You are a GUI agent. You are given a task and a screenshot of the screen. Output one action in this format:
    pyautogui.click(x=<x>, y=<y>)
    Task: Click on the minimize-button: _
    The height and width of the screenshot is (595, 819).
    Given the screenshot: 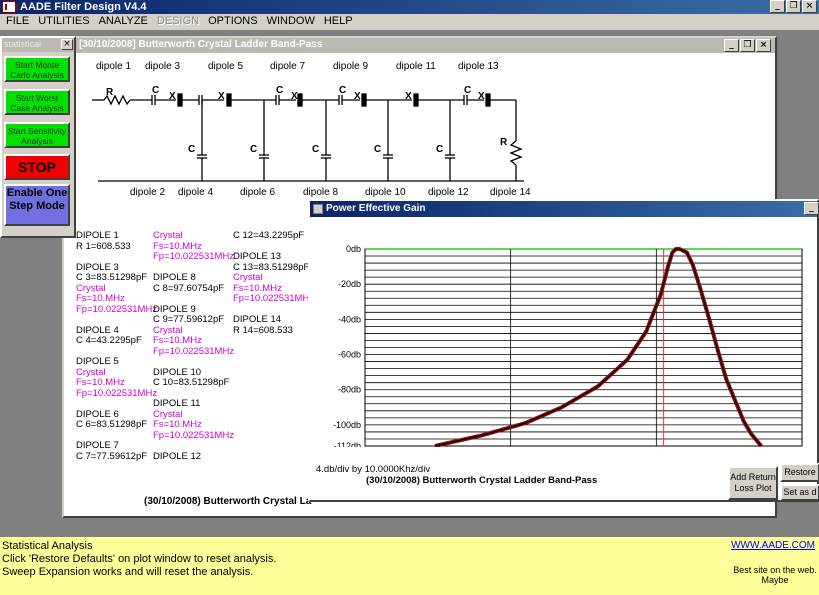 What is the action you would take?
    pyautogui.click(x=777, y=6)
    